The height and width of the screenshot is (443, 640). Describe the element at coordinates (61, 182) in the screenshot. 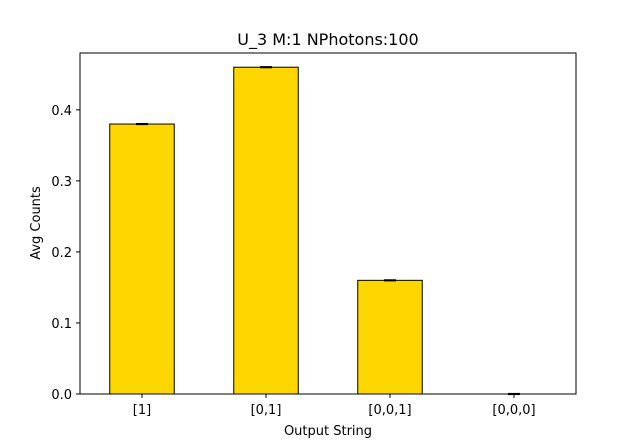

I see `y-tick-label: 0.3` at that location.